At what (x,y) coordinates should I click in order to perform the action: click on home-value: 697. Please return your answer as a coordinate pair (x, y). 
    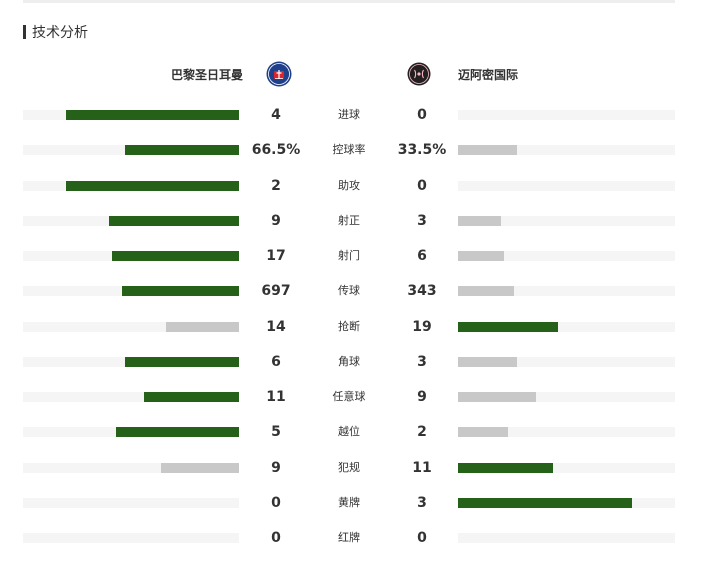
    Looking at the image, I should click on (276, 291).